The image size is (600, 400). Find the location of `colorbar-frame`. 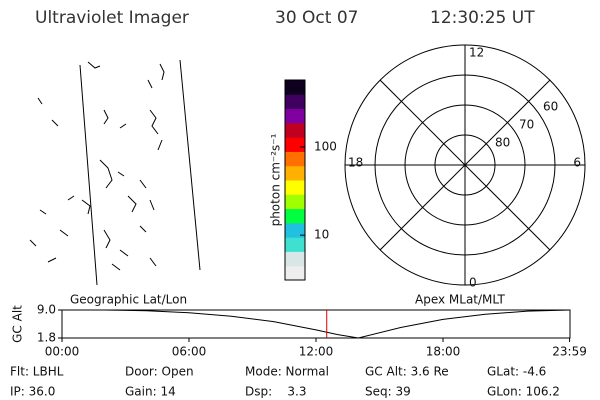

colorbar-frame is located at coordinates (295, 180).